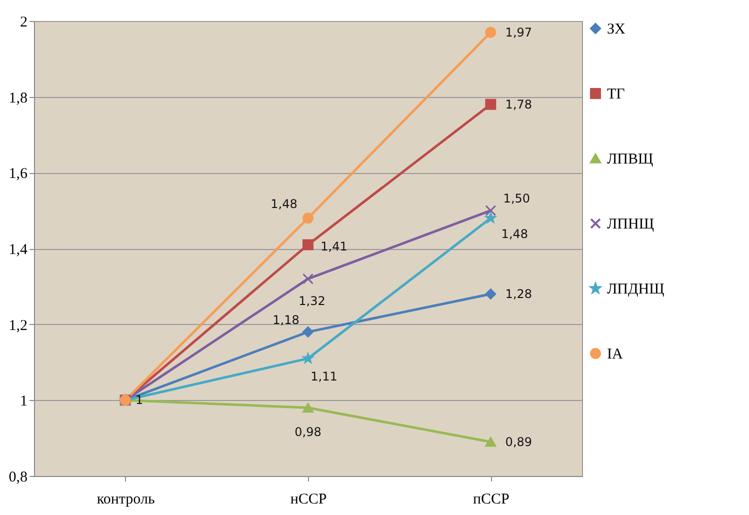  Describe the element at coordinates (630, 224) in the screenshot. I see `legend-label: ЛПНЩ` at that location.